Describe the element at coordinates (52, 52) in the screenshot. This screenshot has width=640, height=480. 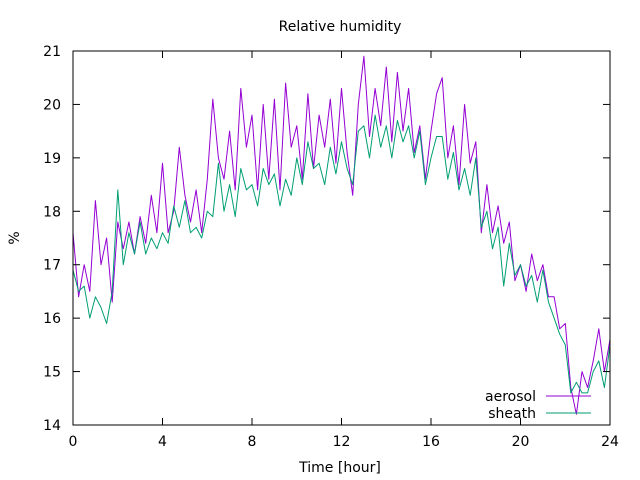
I see `y-tick-label: 21` at that location.